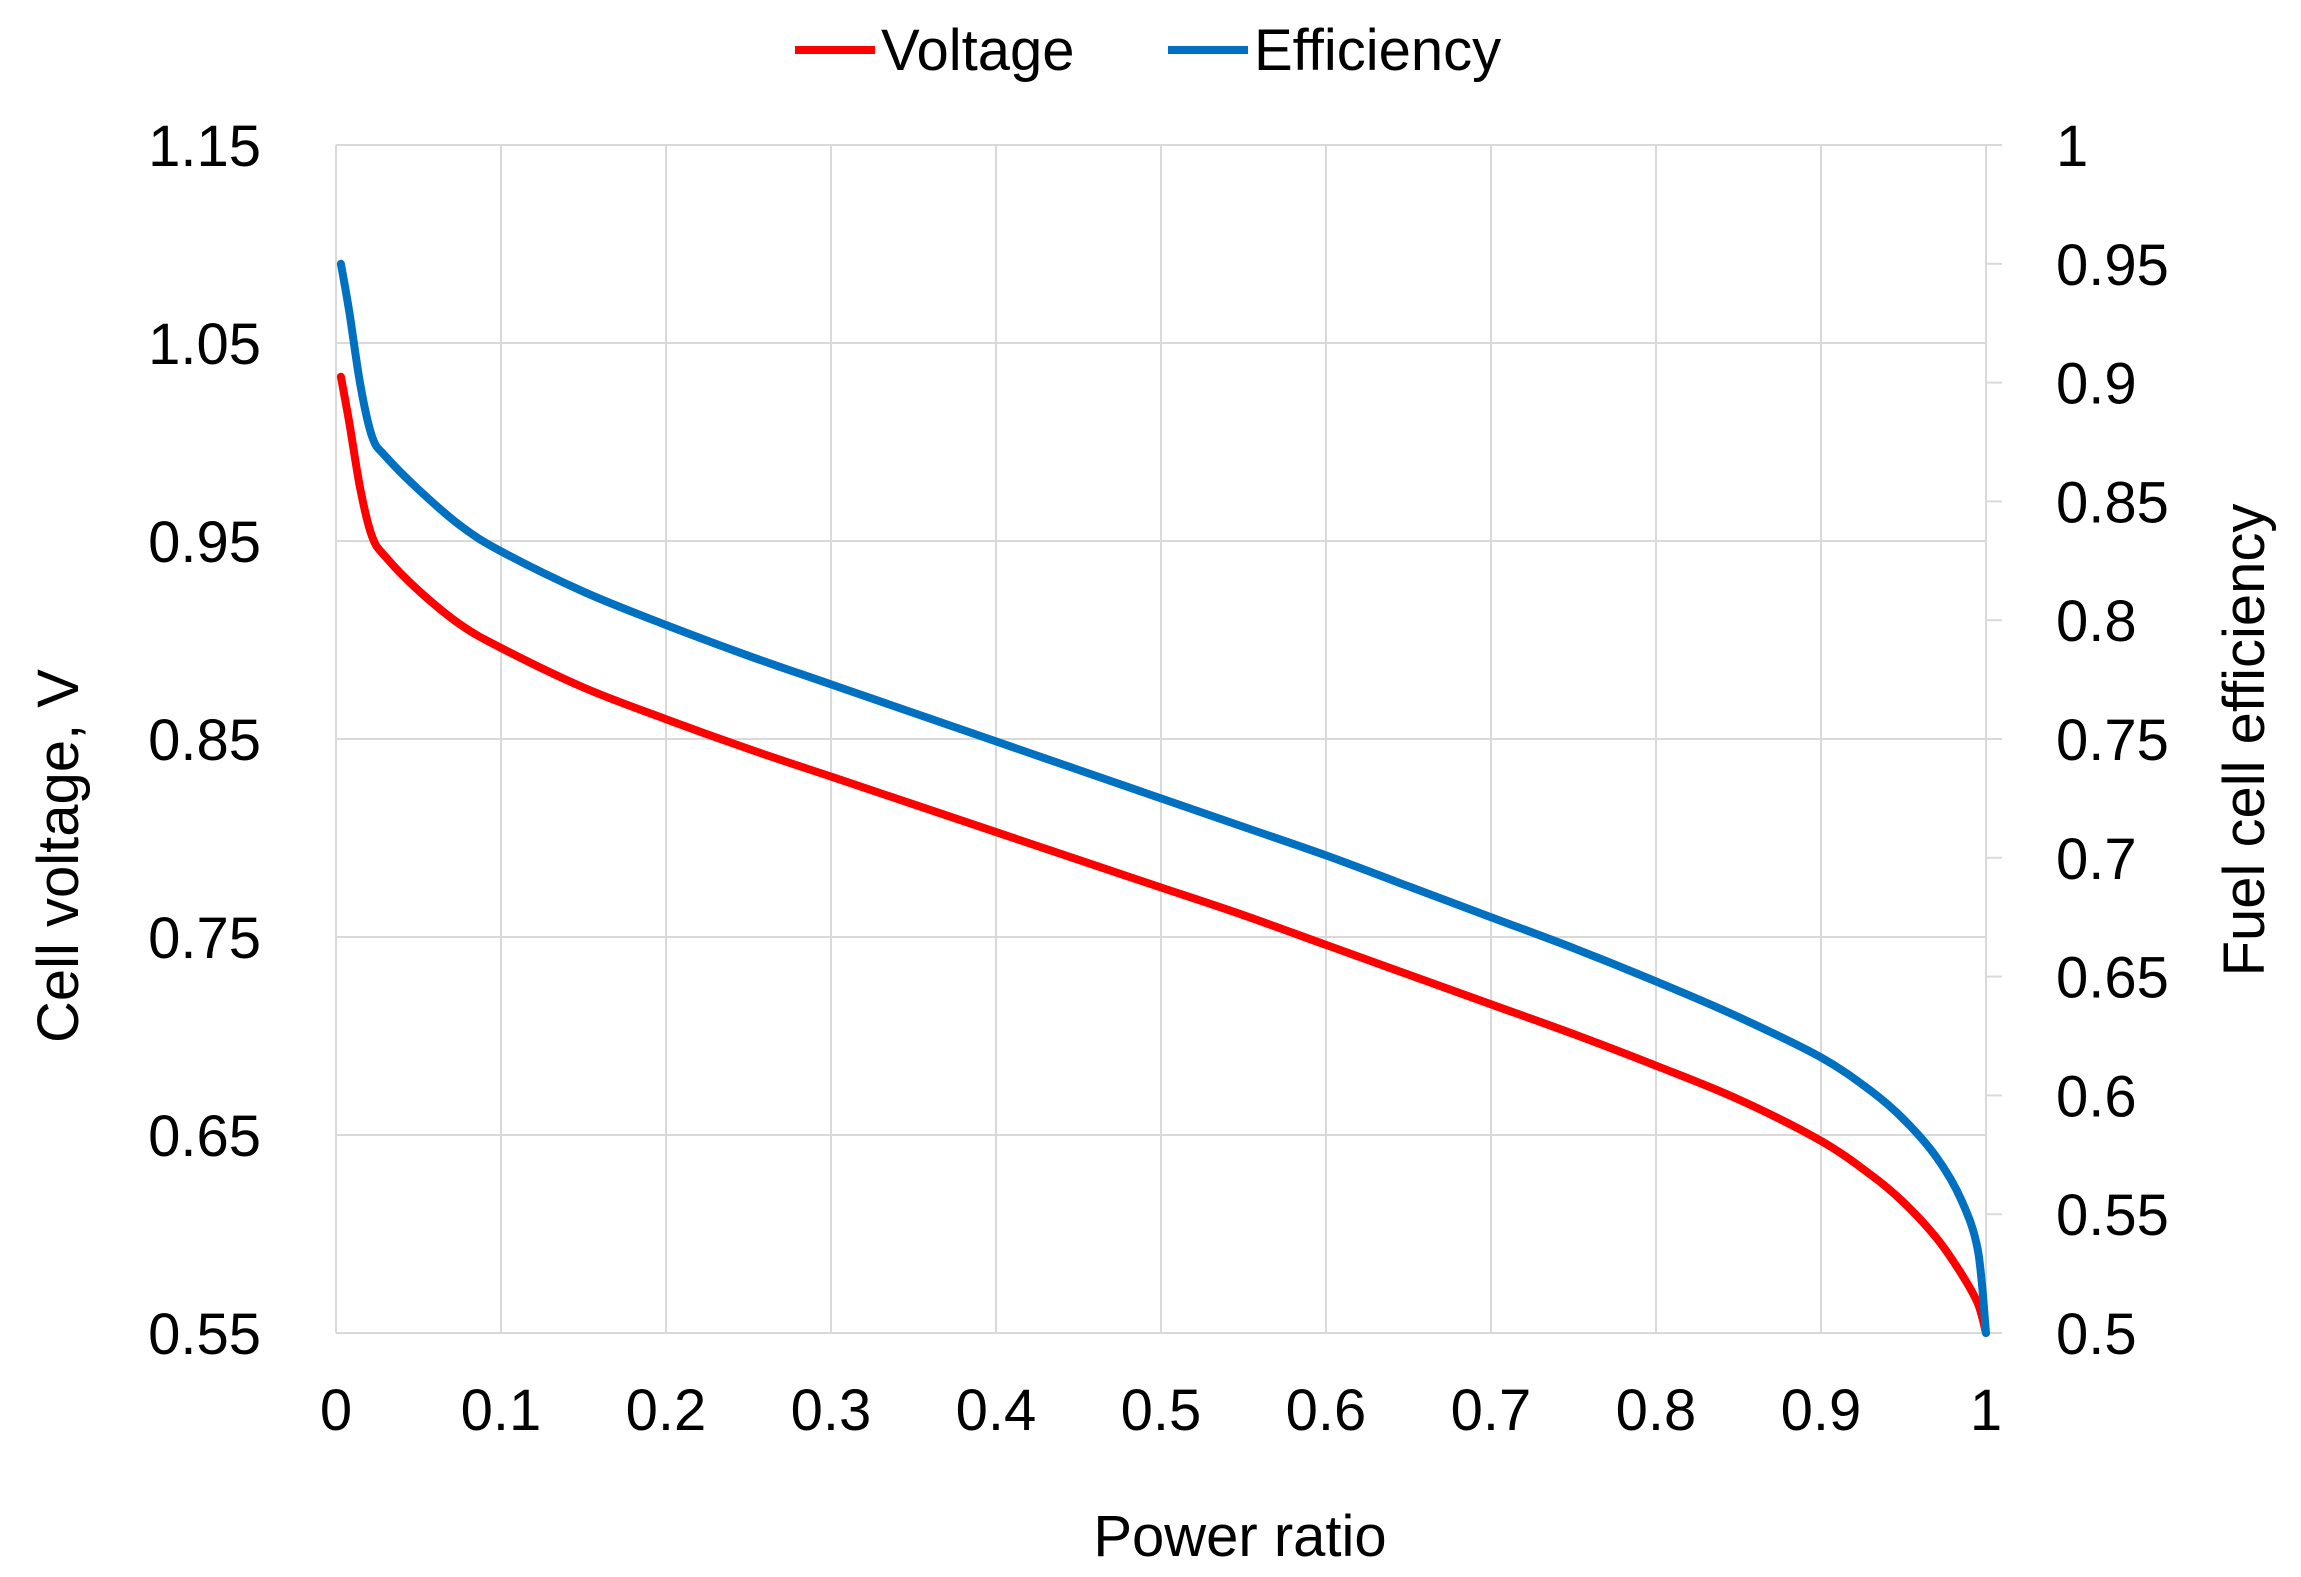  Describe the element at coordinates (1161, 1410) in the screenshot. I see `x-tick-label: 0.5` at that location.